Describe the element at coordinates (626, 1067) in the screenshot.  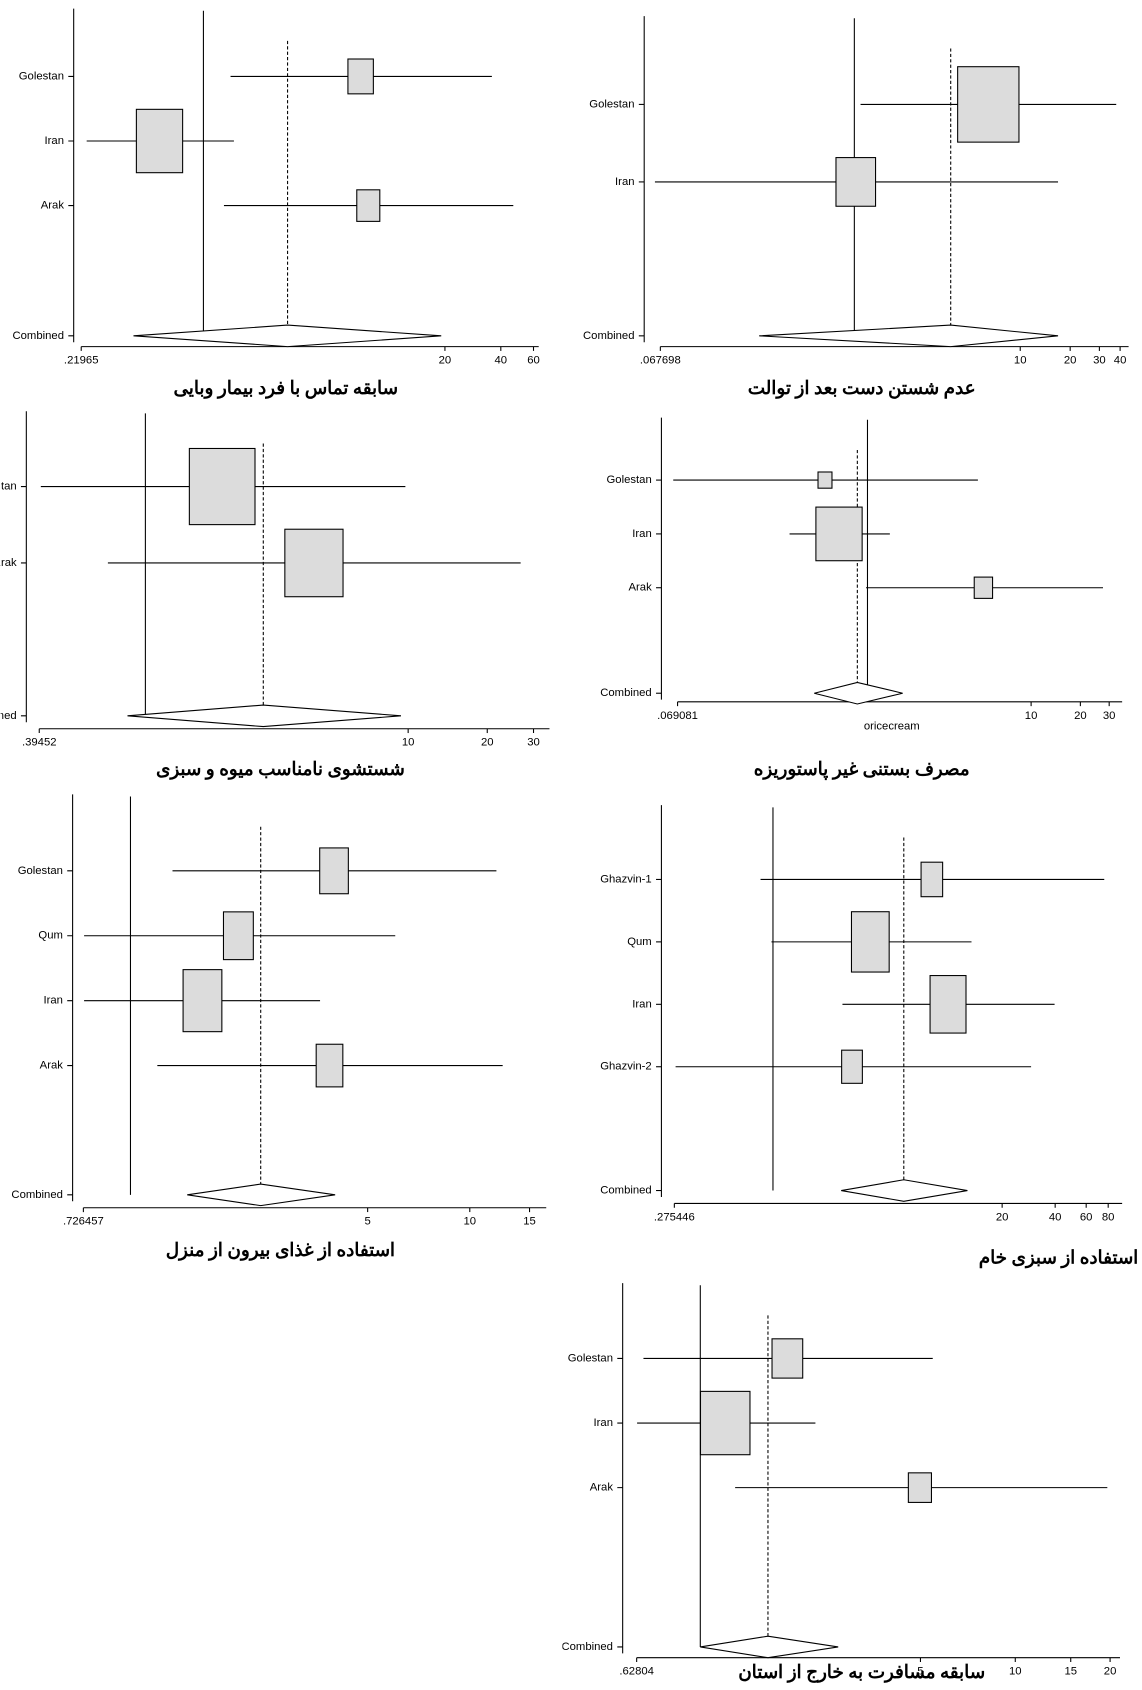
I see `study-label: Ghazvin-2` at that location.